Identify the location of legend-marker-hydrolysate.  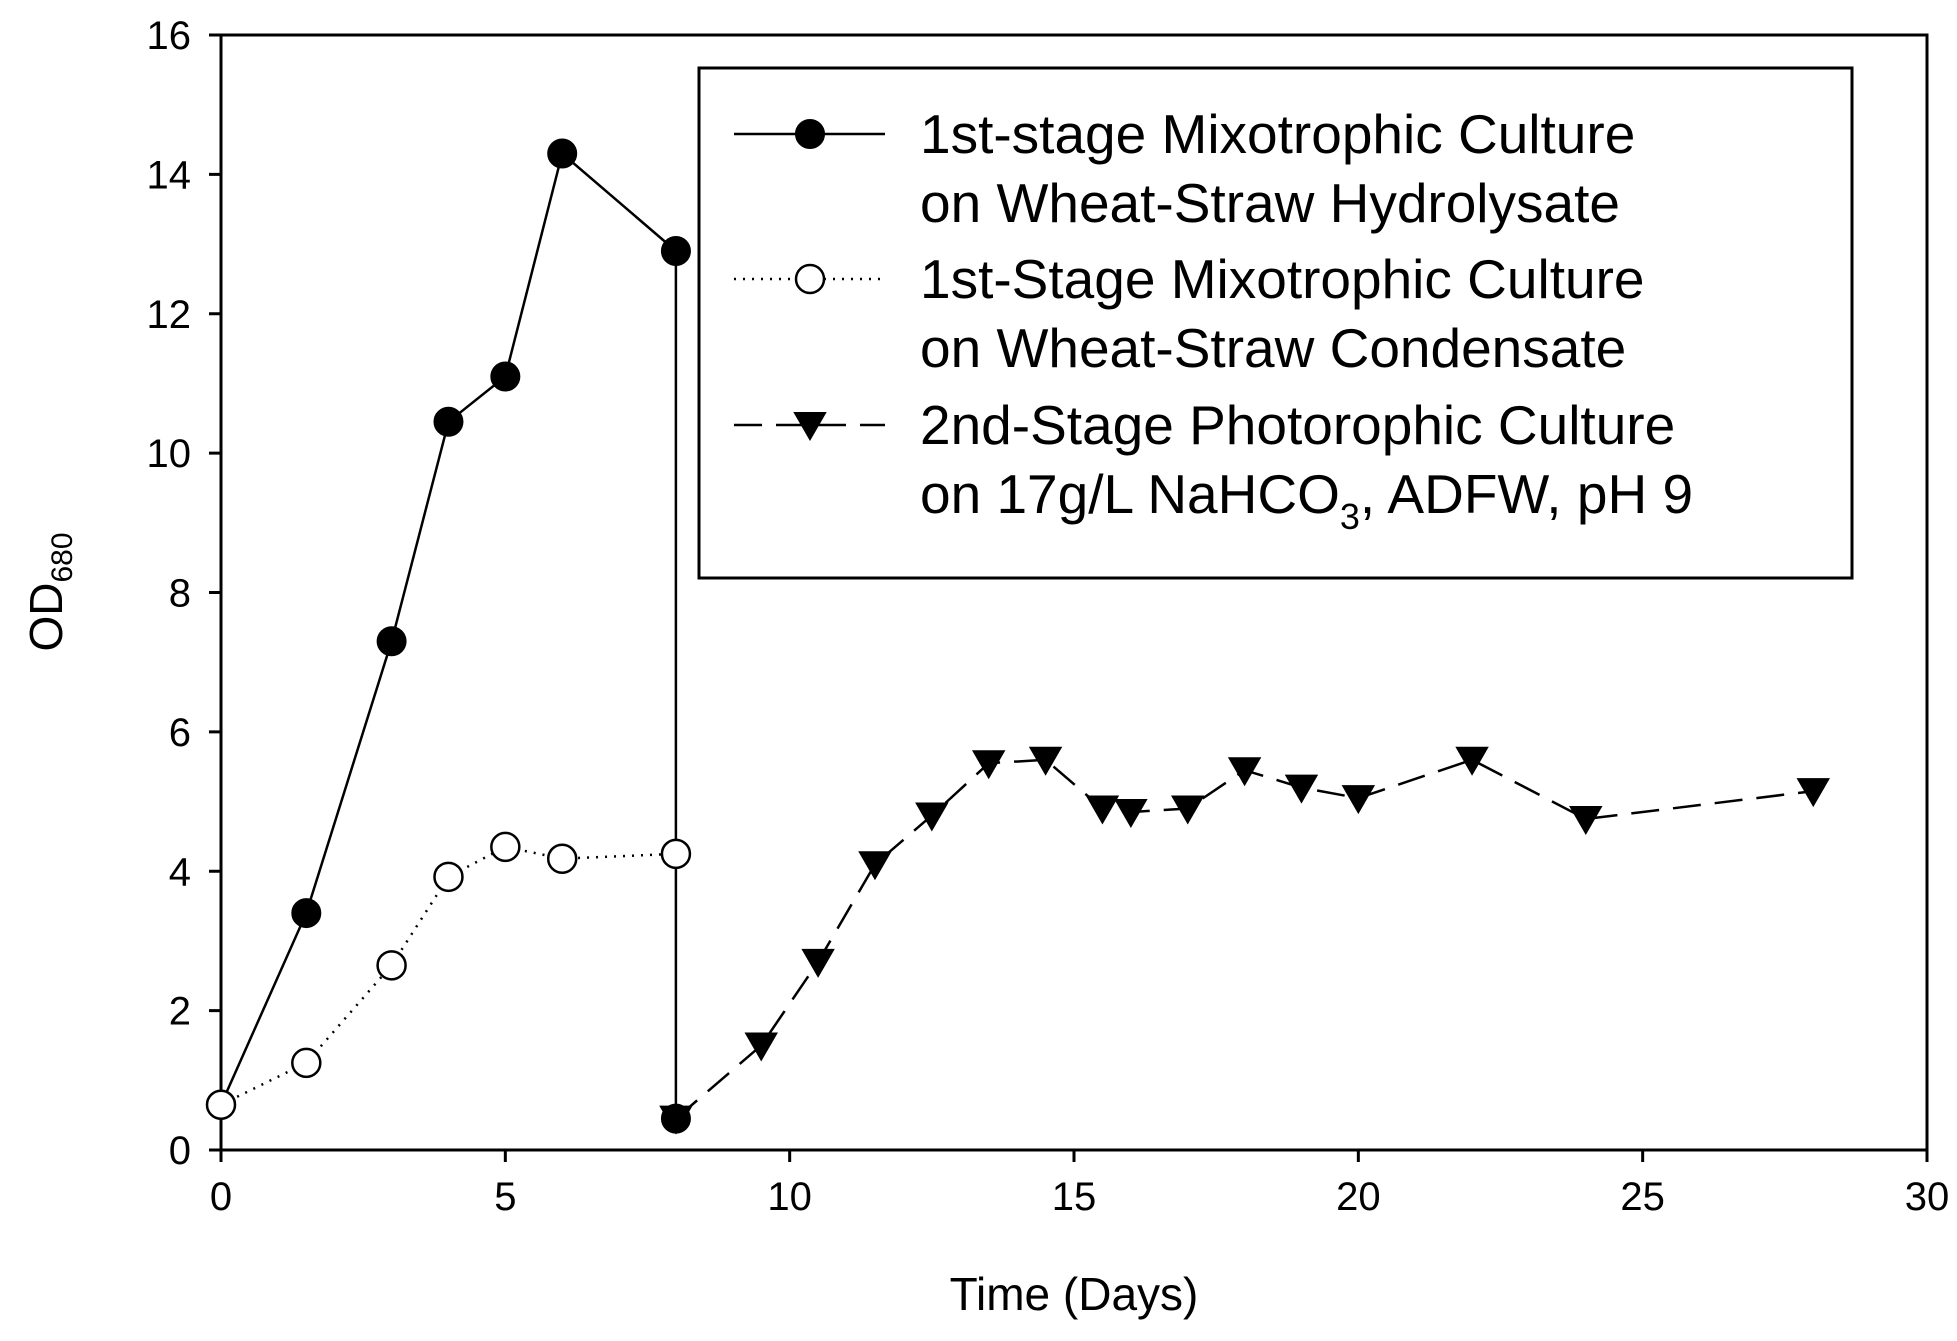
(810, 134).